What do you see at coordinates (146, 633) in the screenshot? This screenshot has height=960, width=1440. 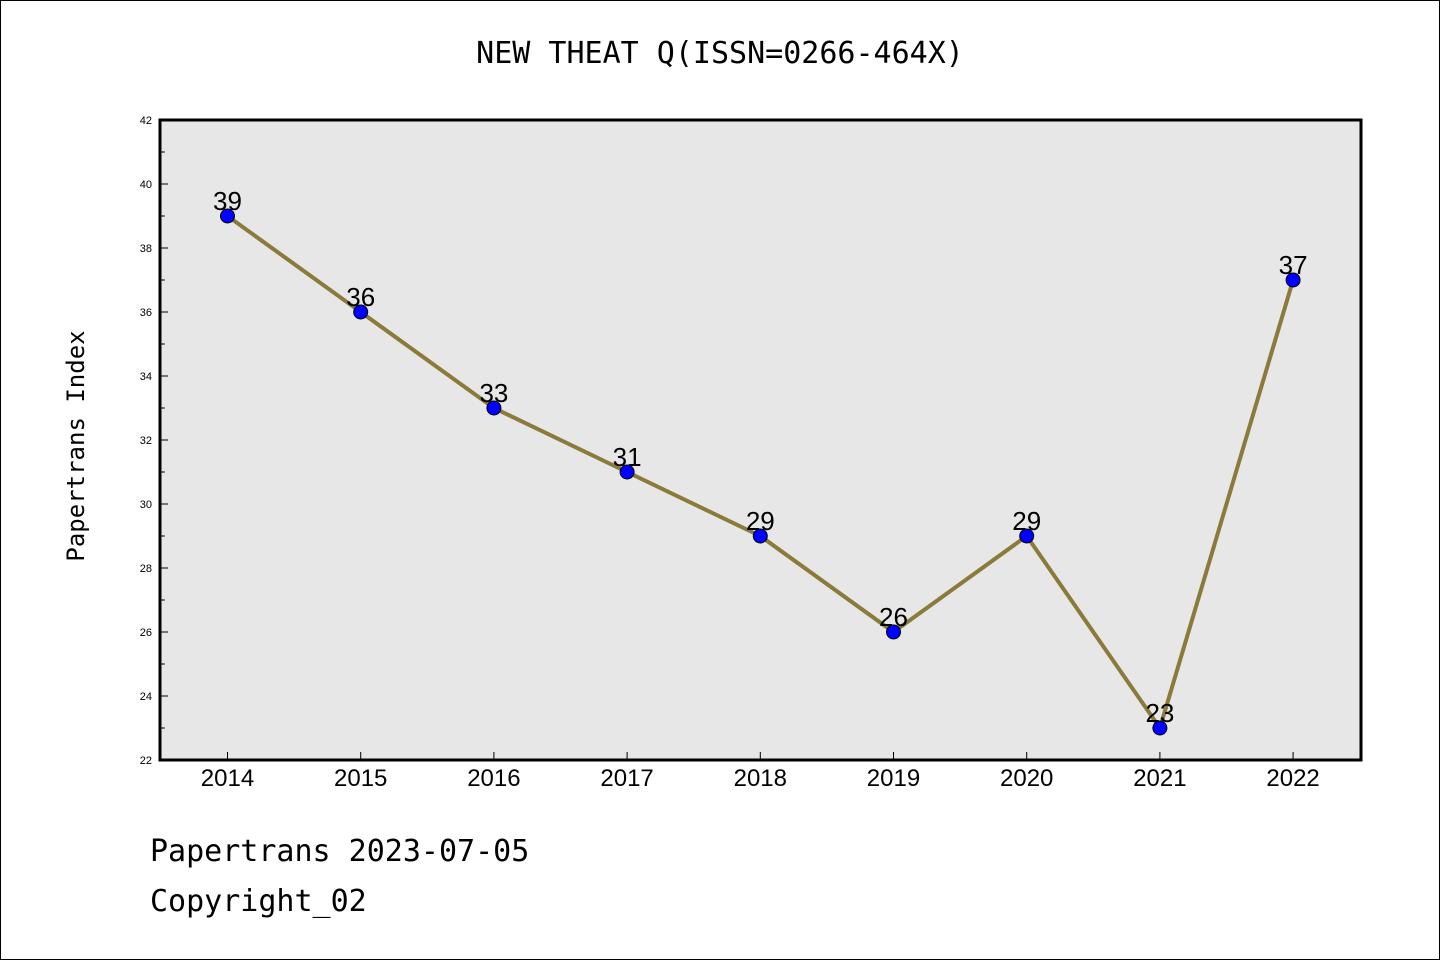 I see `y-tick-label: 26` at bounding box center [146, 633].